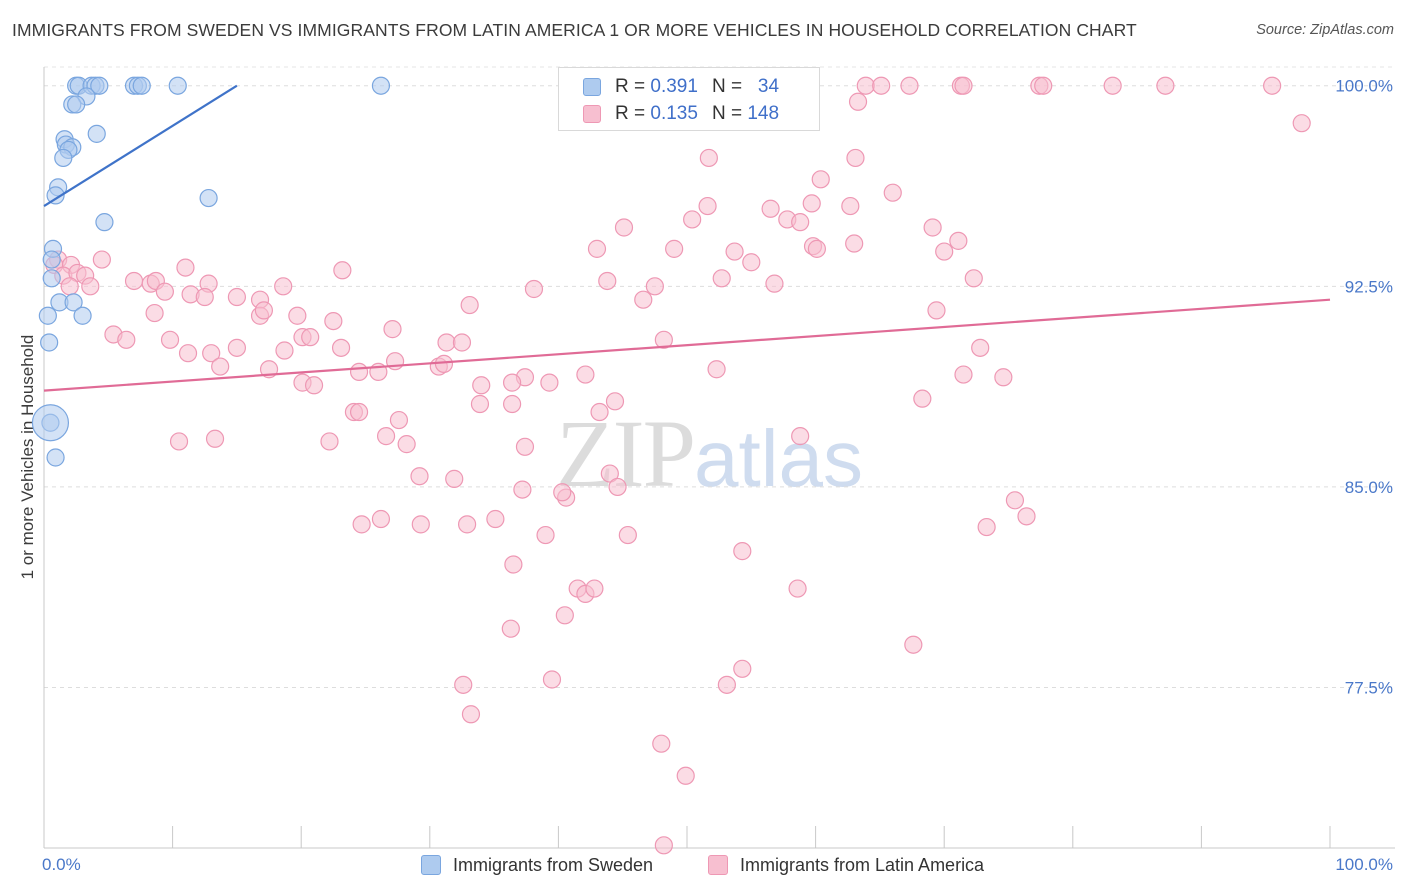 The height and width of the screenshot is (892, 1406). I want to click on sweden-trendline, so click(140, 146).